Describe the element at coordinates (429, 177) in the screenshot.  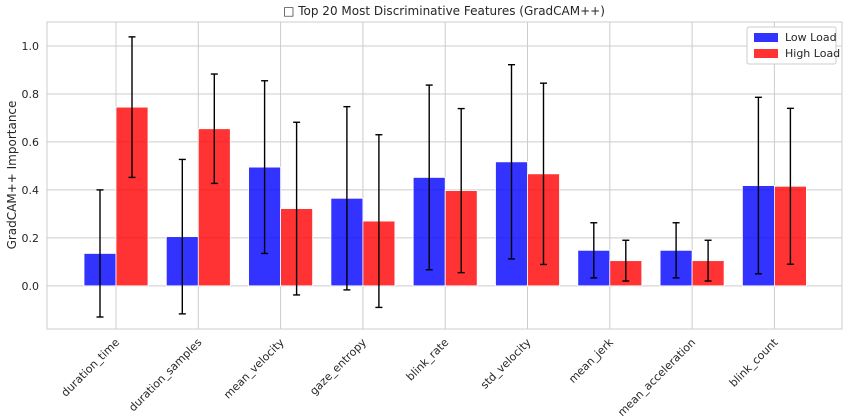
I see `error-bar-low-load-blink-rate` at that location.